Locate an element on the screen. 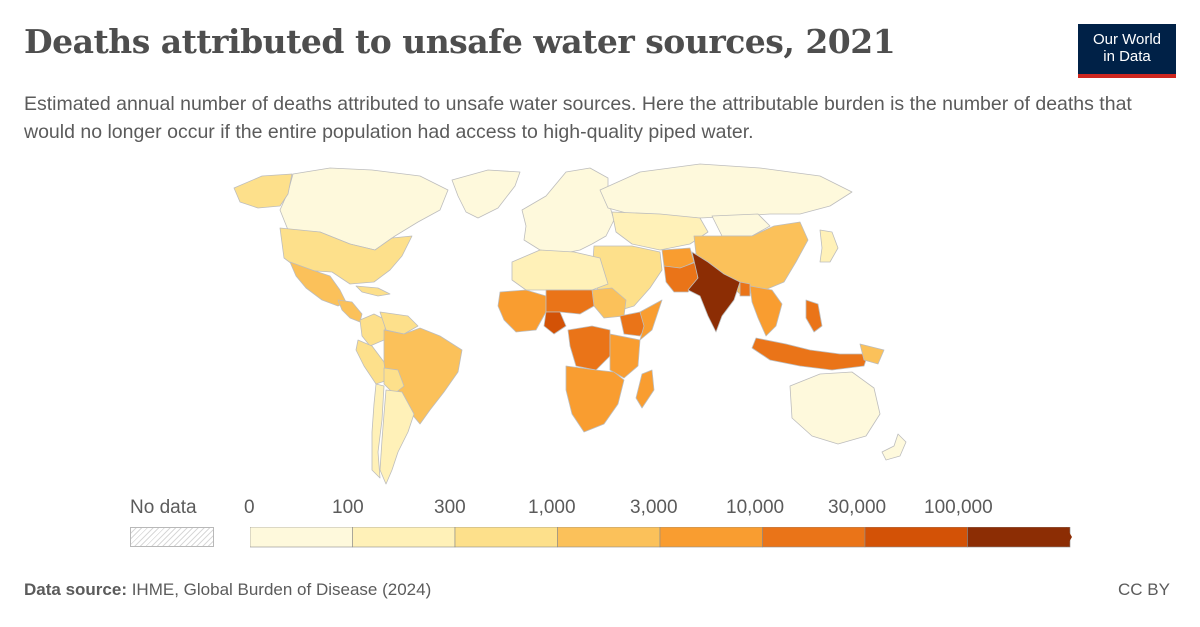 The height and width of the screenshot is (627, 1200). color-scale-arrow-icon is located at coordinates (1069, 537).